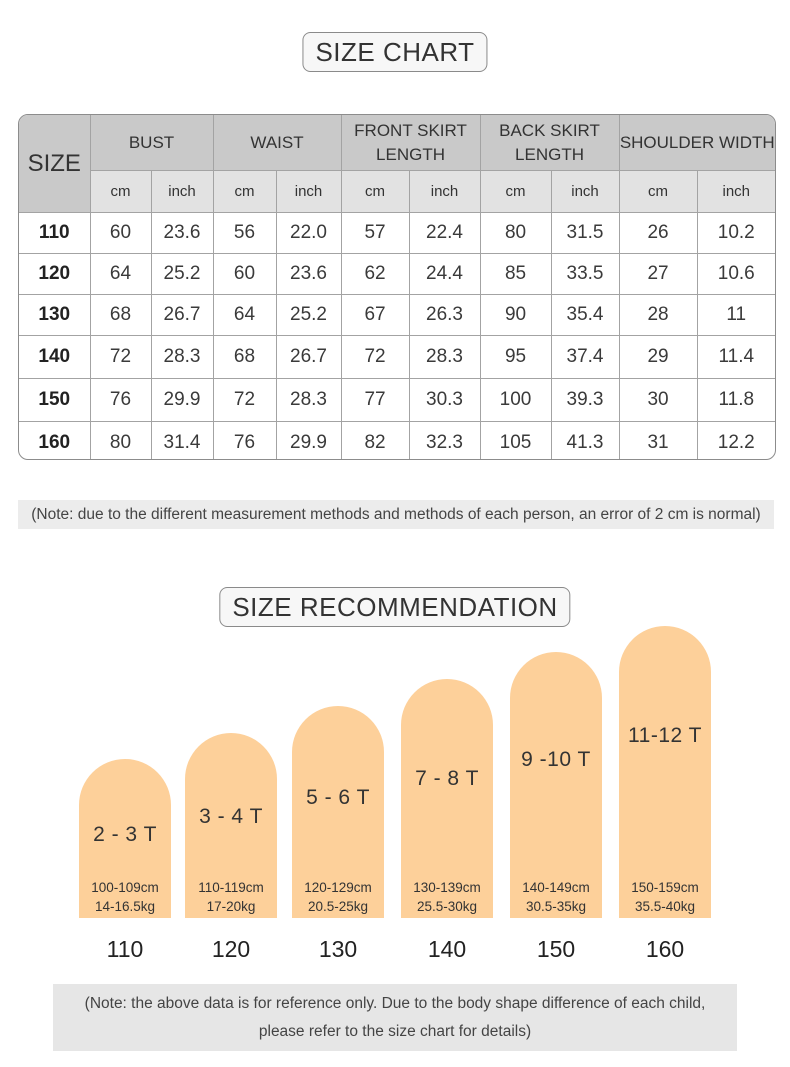  What do you see at coordinates (338, 887) in the screenshot?
I see `height-range: 120-129cm` at bounding box center [338, 887].